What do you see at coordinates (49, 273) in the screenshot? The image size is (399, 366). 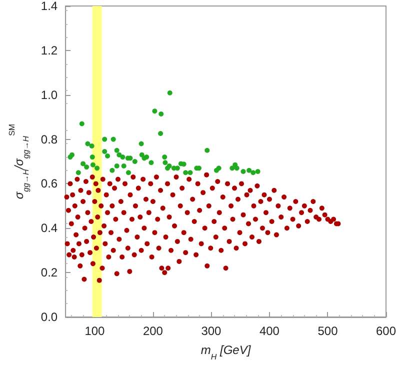 I see `y-tick-label: 0.2` at bounding box center [49, 273].